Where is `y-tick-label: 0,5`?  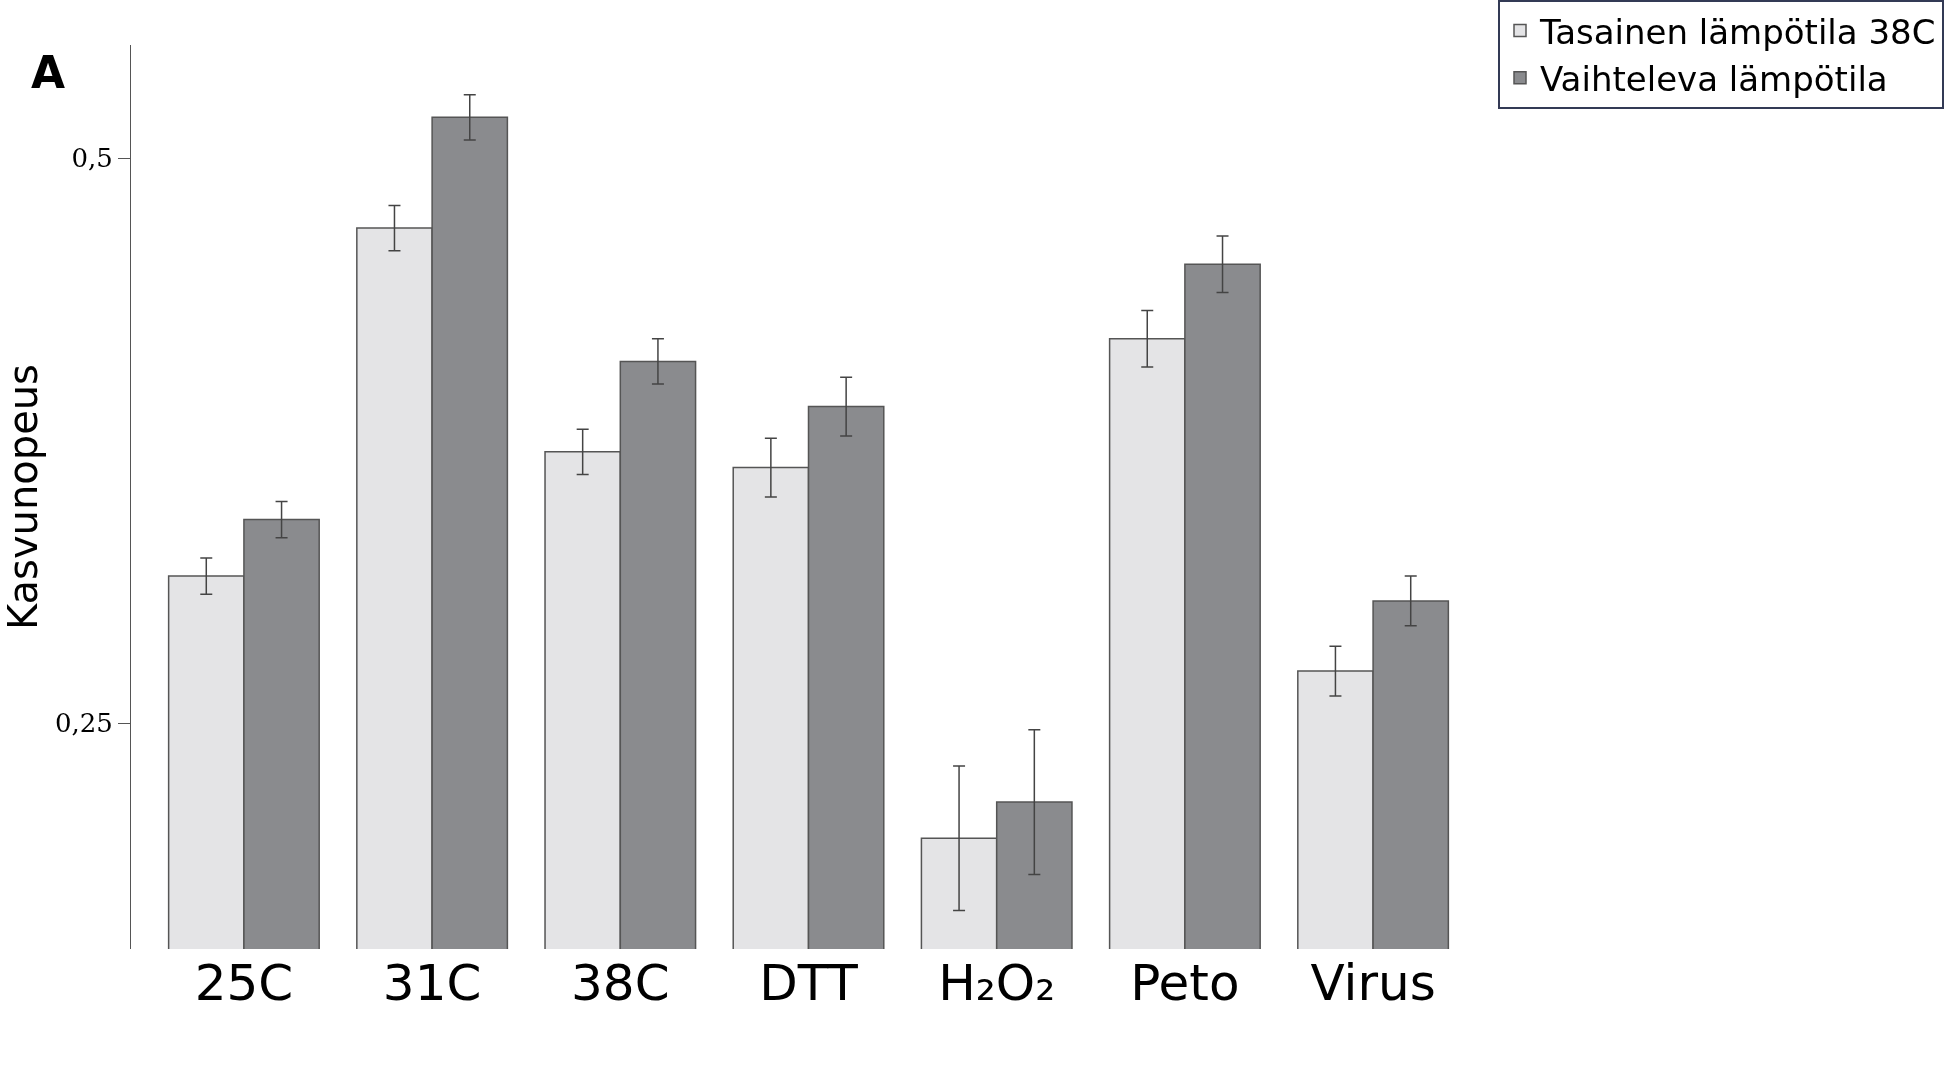
y-tick-label: 0,5 is located at coordinates (92, 158).